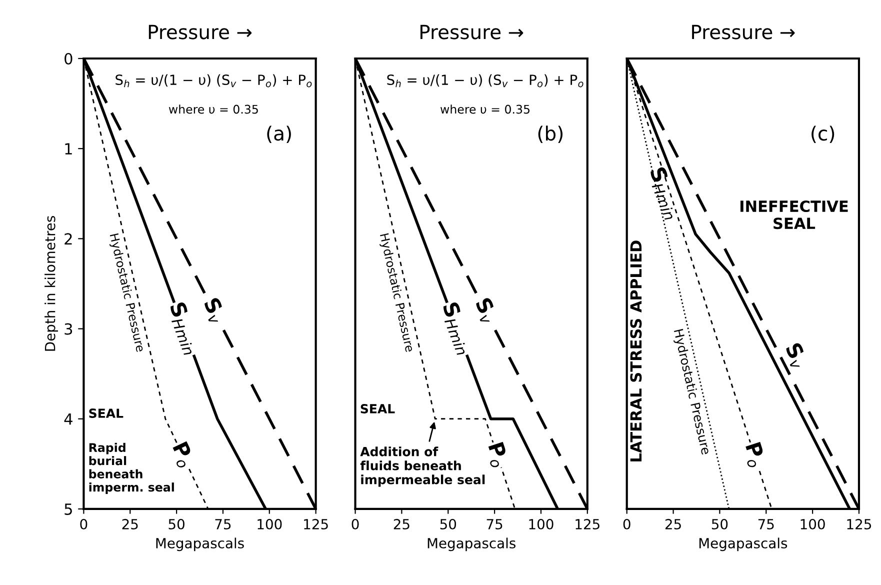  What do you see at coordinates (68, 148) in the screenshot?
I see `y-tick-label: 1` at bounding box center [68, 148].